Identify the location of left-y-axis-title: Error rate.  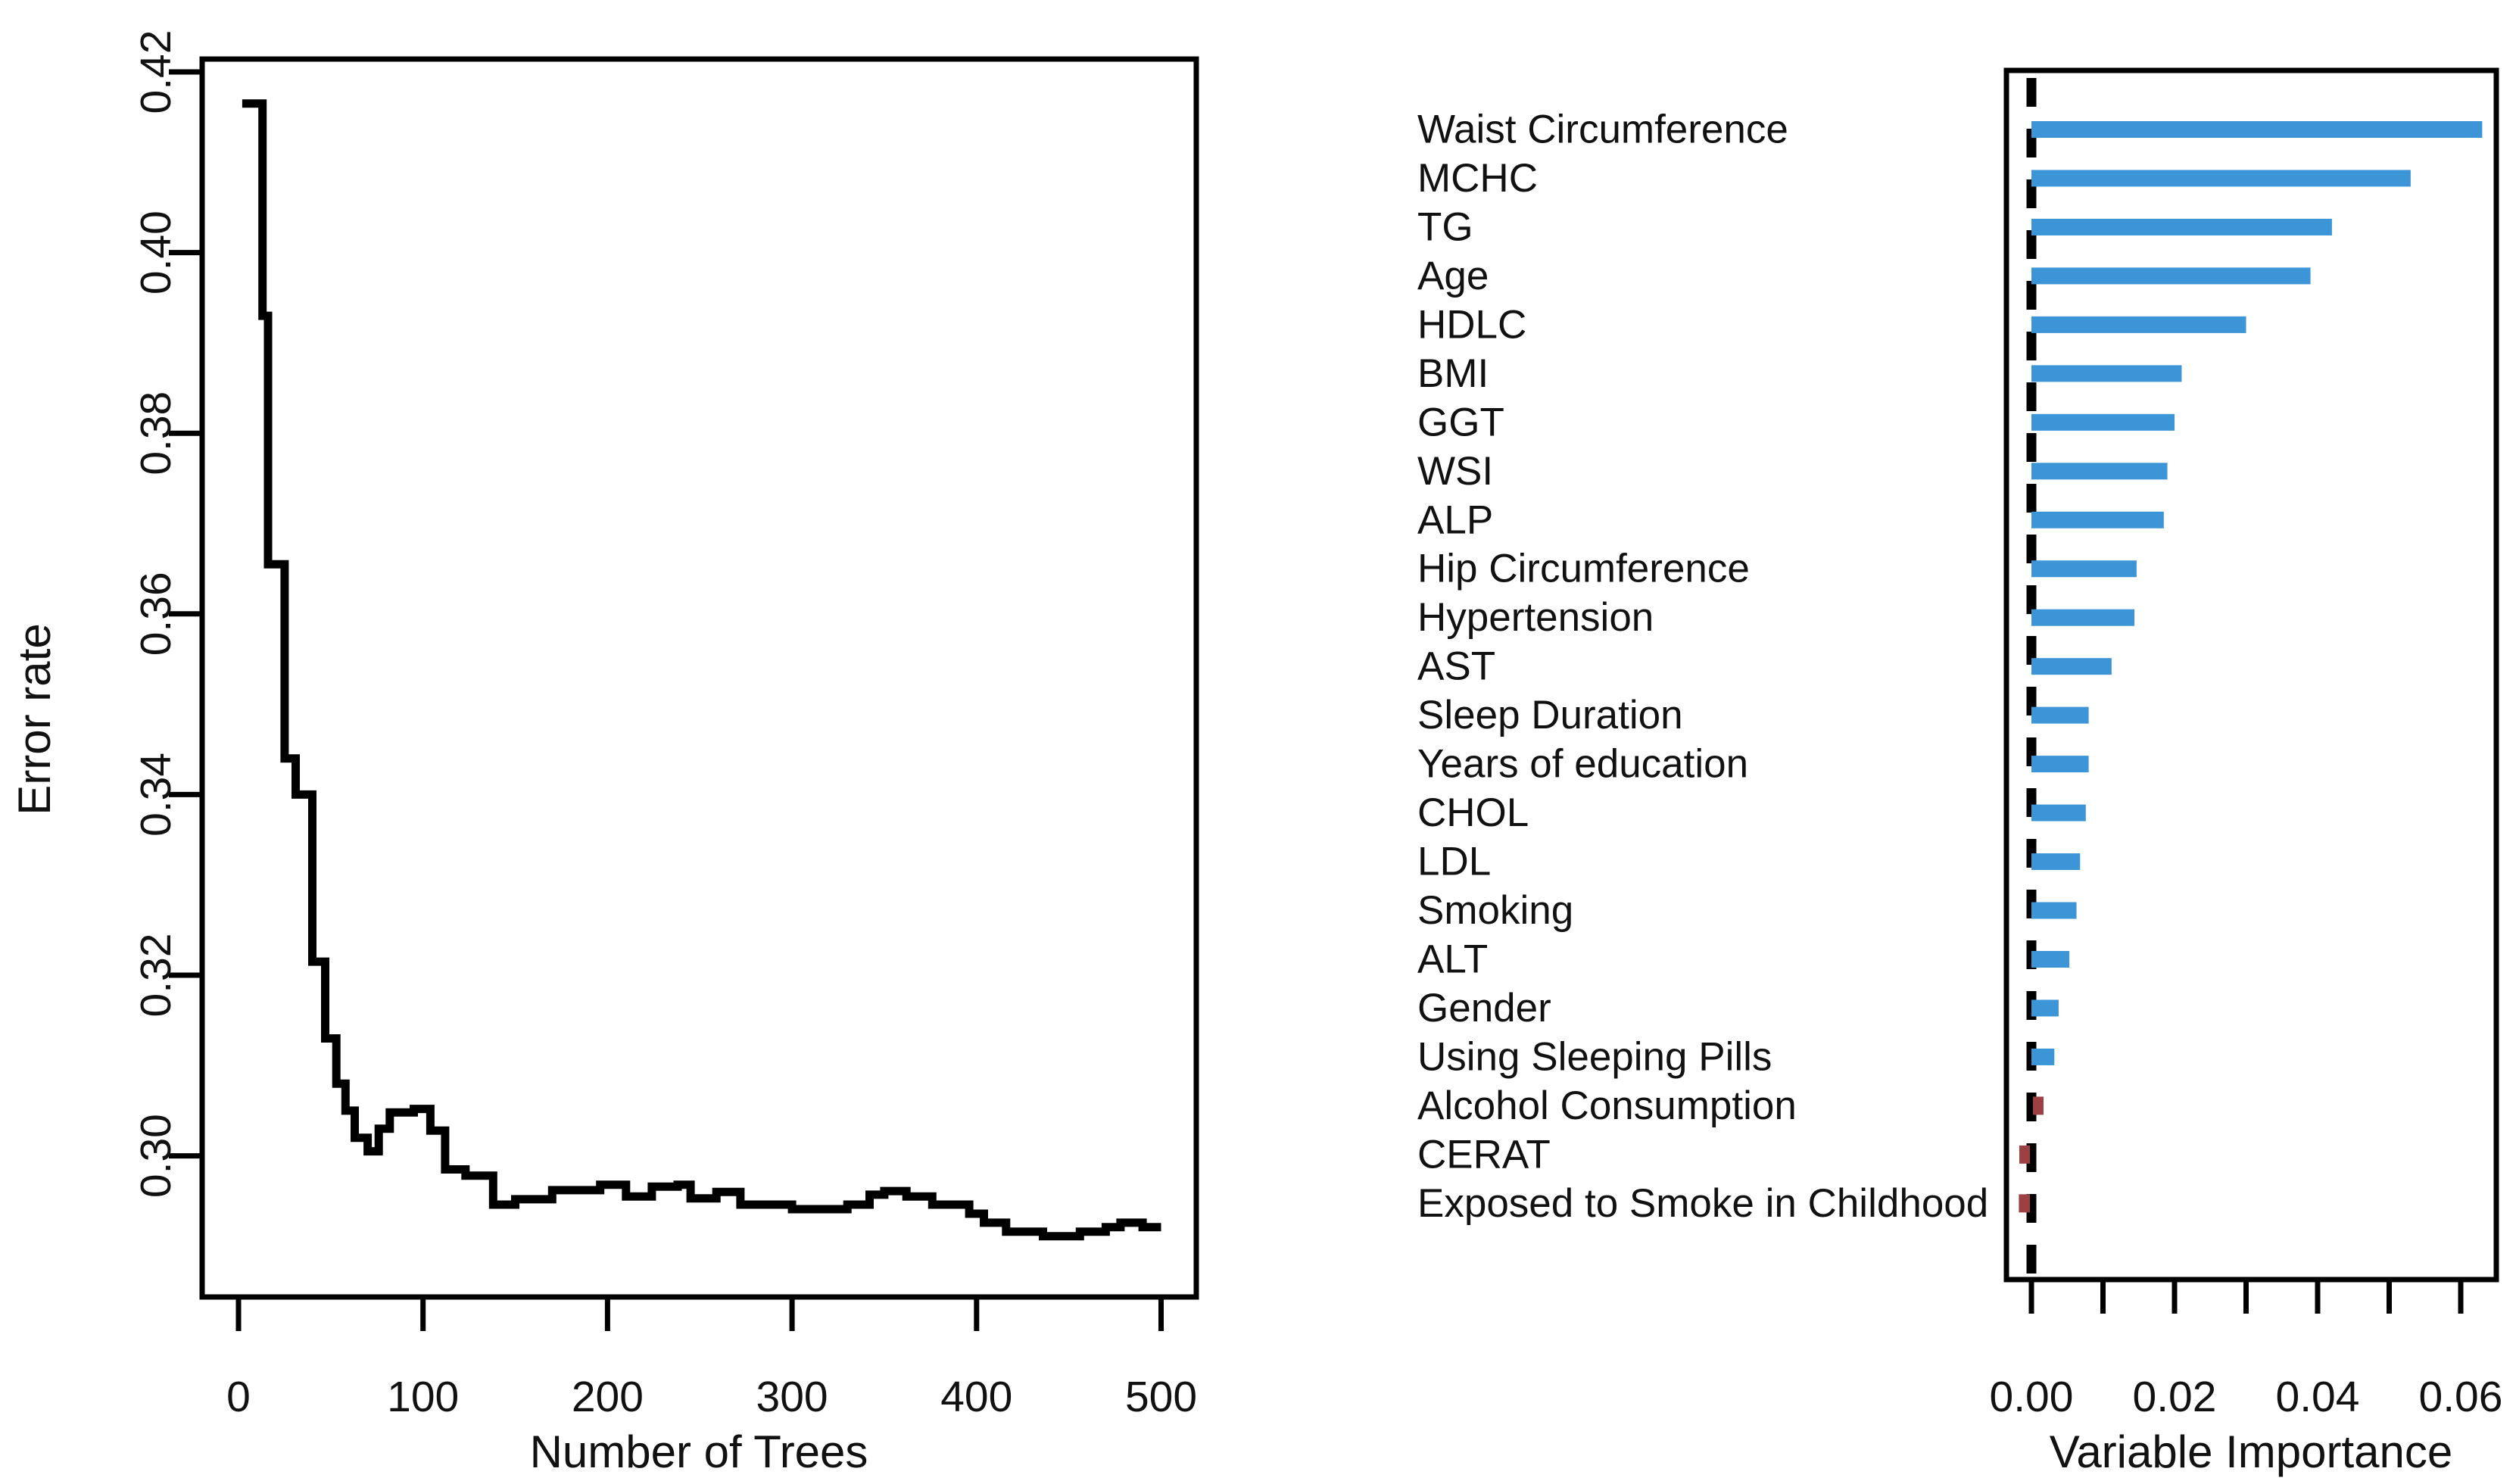
(34, 719).